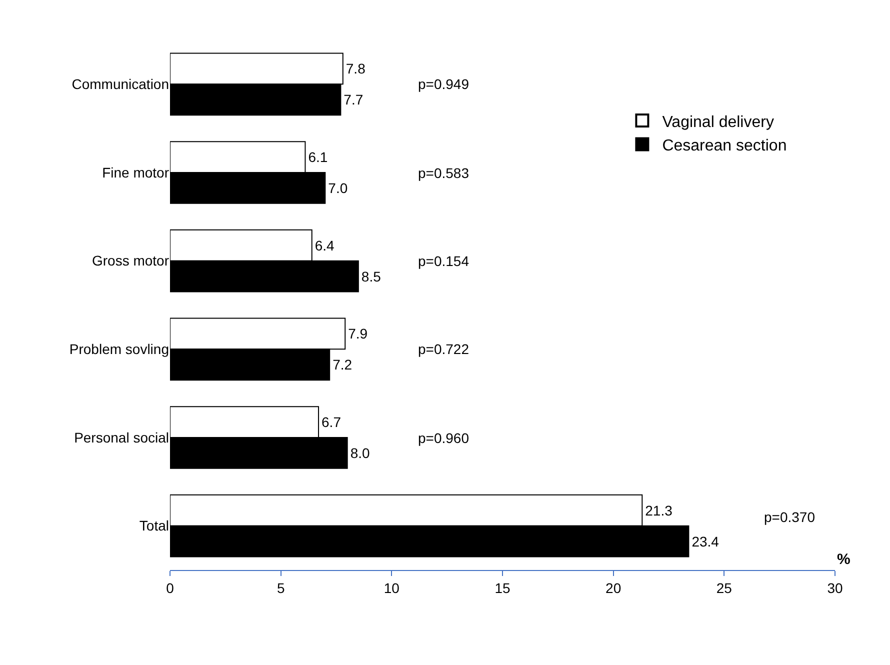 Image resolution: width=890 pixels, height=665 pixels. What do you see at coordinates (356, 68) in the screenshot?
I see `data-label: 7.8` at bounding box center [356, 68].